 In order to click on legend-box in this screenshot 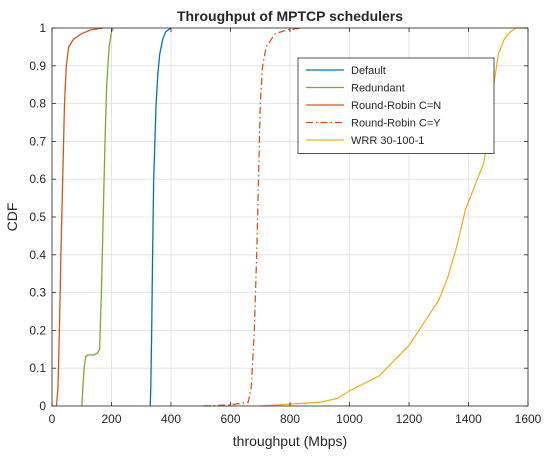, I will do `click(396, 105)`.